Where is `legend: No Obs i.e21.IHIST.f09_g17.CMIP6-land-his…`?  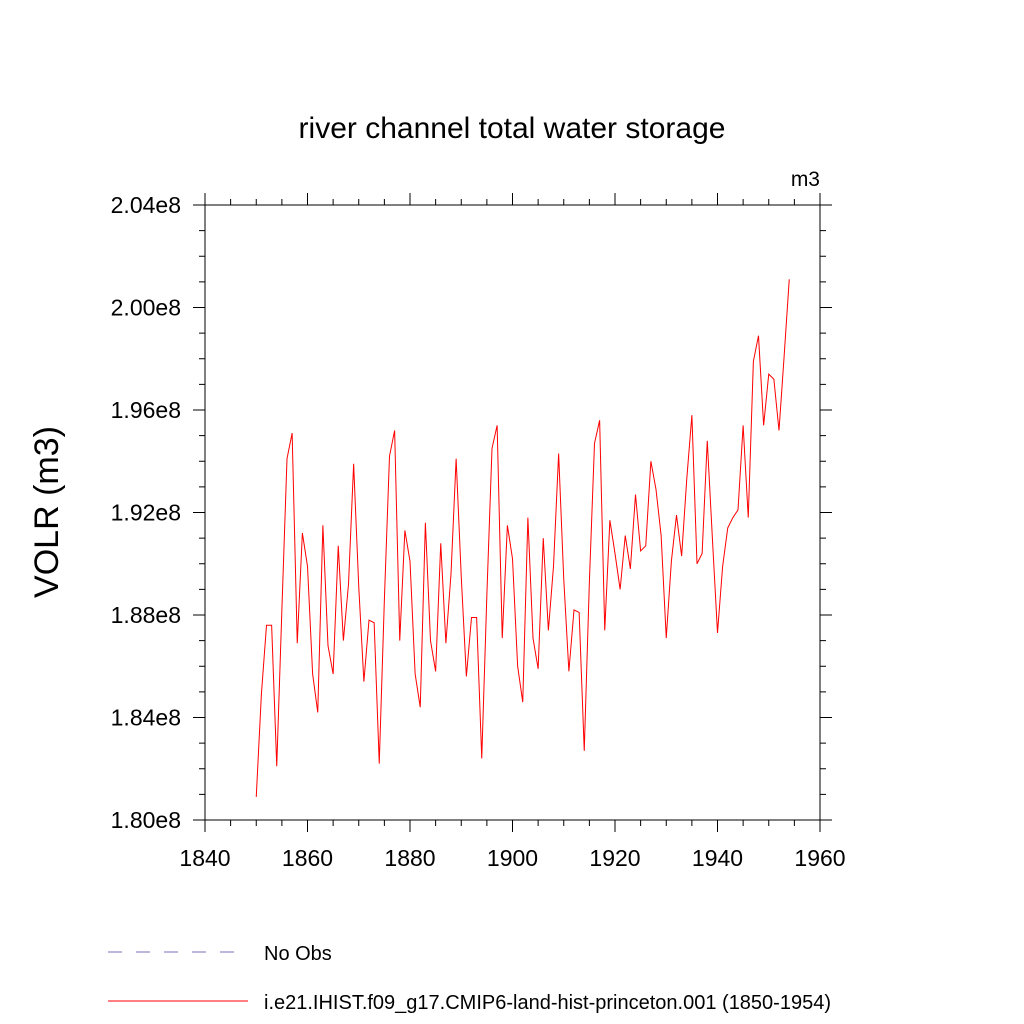 legend: No Obs i.e21.IHIST.f09_g17.CMIP6-land-his… is located at coordinates (469, 978).